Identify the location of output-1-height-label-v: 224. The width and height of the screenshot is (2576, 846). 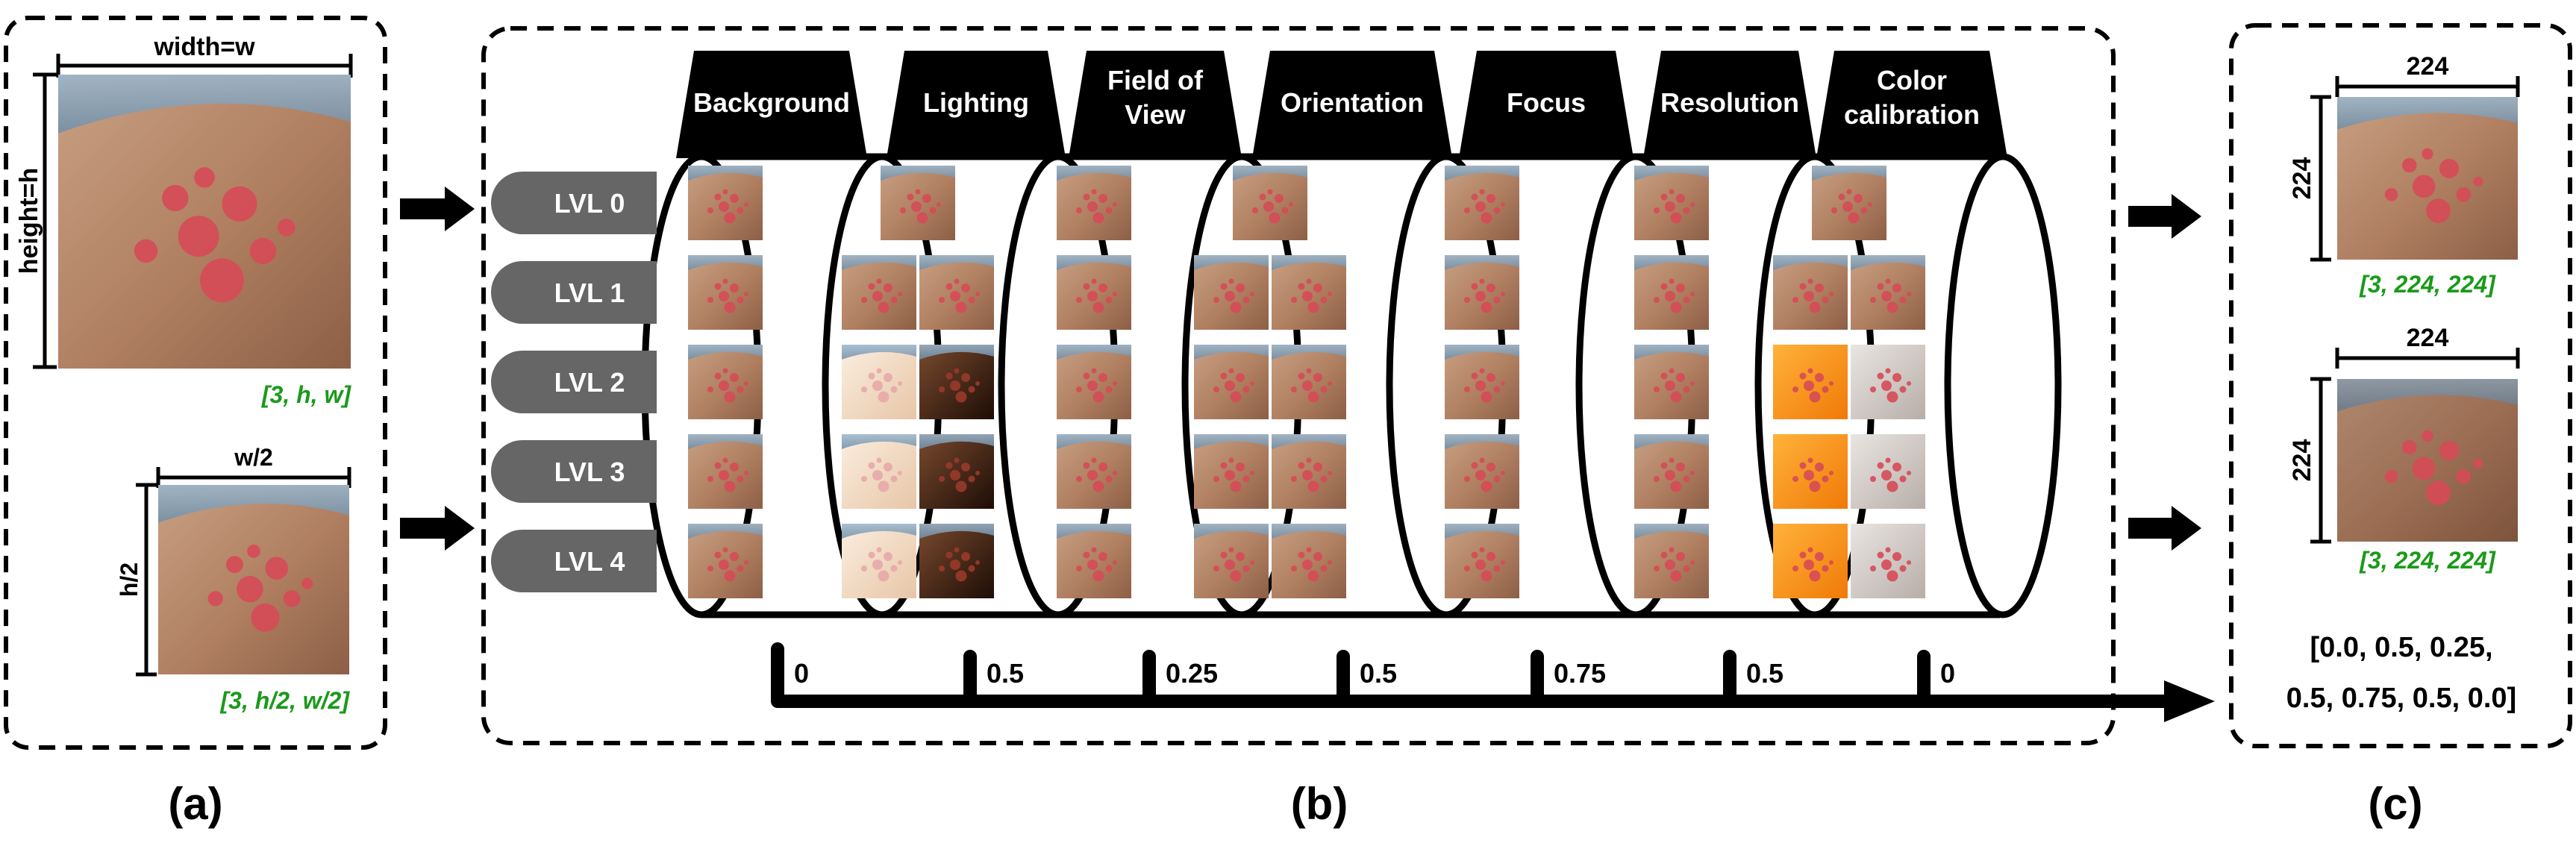
(2302, 179).